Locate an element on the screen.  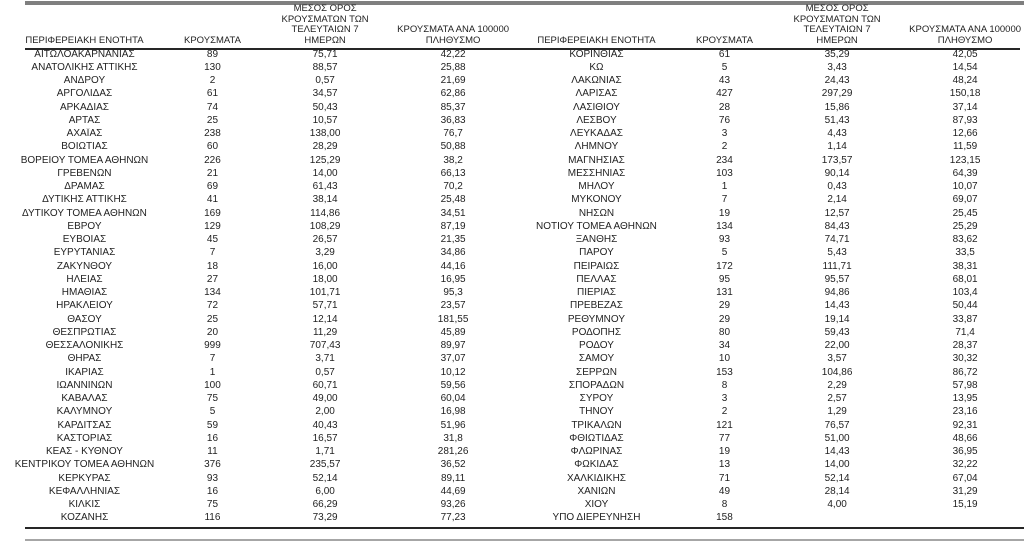
table-row: ΚΕΝΤΡΙΚΟΥ ΤΟΜΕΑ ΑΘΗΝΩΝ 376 235,57 36,52 is located at coordinates (256, 465).